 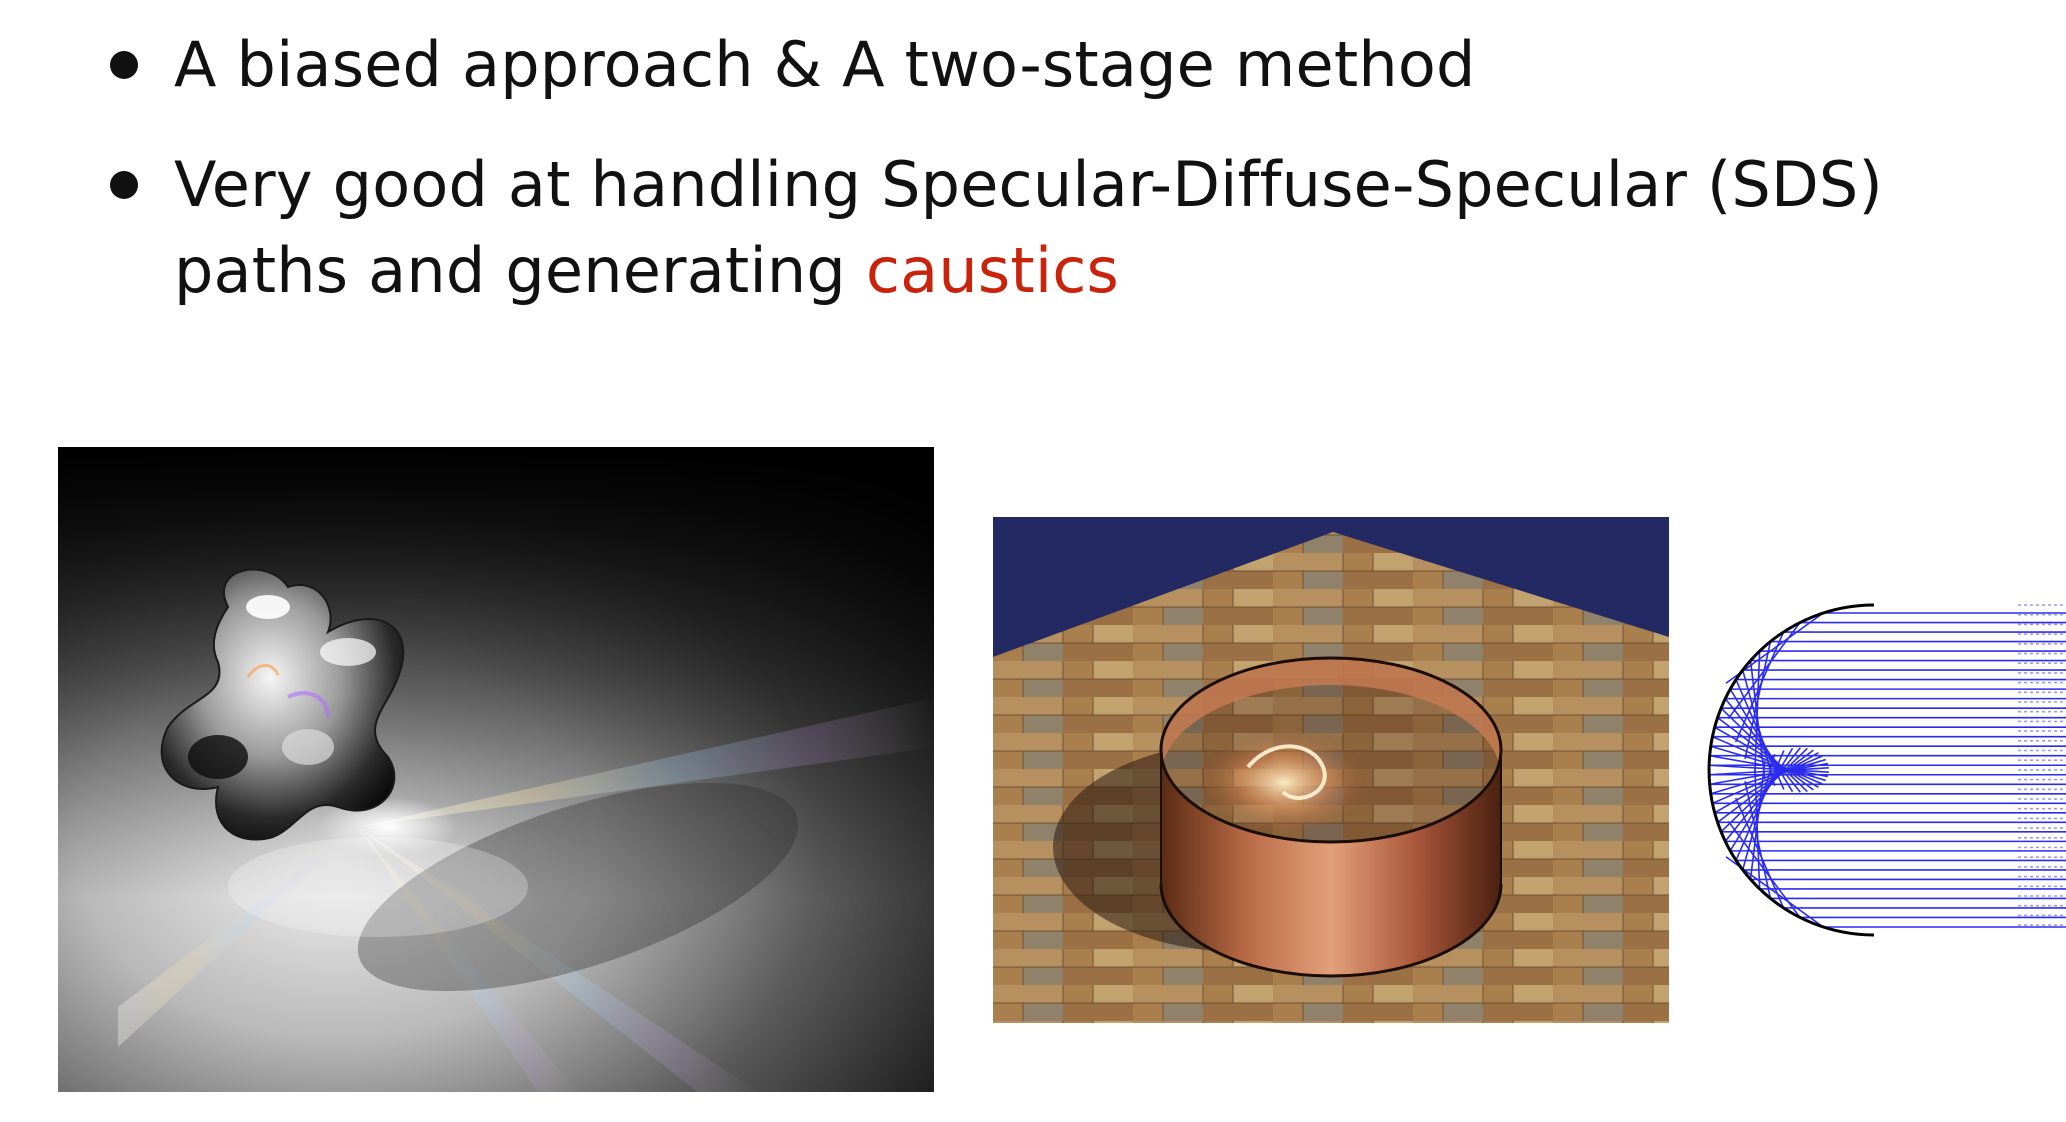 What do you see at coordinates (825, 64) in the screenshot?
I see `bullet-text-1: A biased approach & A two-stage method` at bounding box center [825, 64].